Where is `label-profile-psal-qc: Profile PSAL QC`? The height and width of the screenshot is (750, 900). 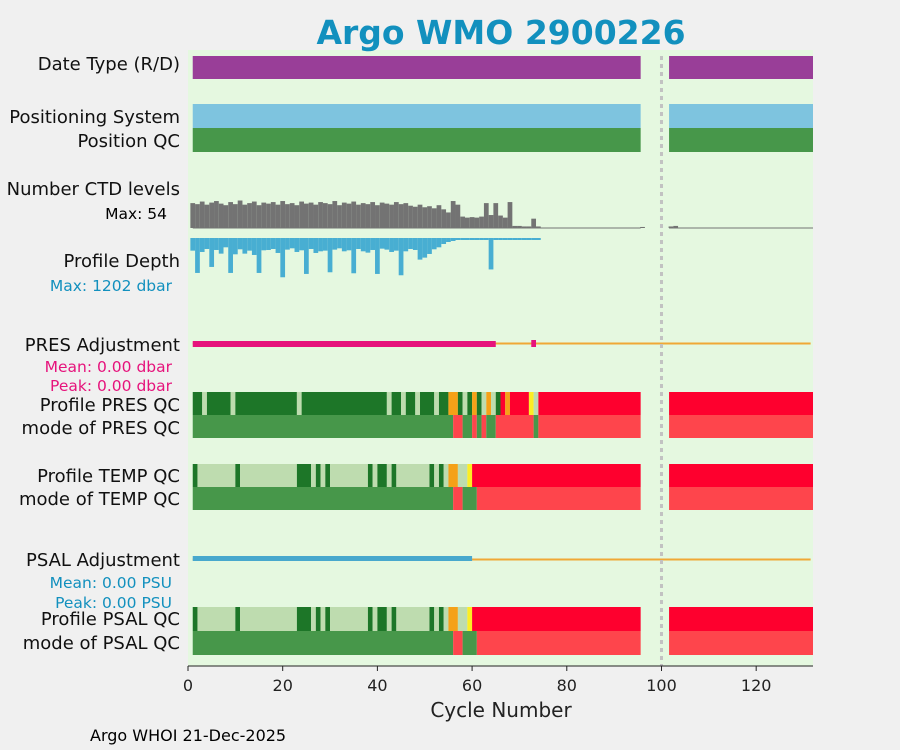 label-profile-psal-qc: Profile PSAL QC is located at coordinates (110, 619).